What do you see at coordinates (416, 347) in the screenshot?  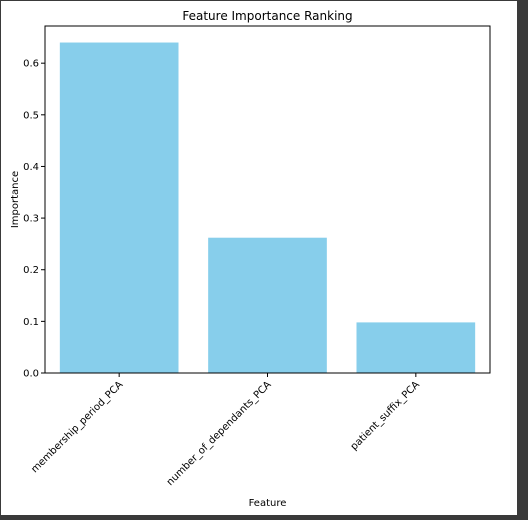 I see `bar-patient_suffix_PCA` at bounding box center [416, 347].